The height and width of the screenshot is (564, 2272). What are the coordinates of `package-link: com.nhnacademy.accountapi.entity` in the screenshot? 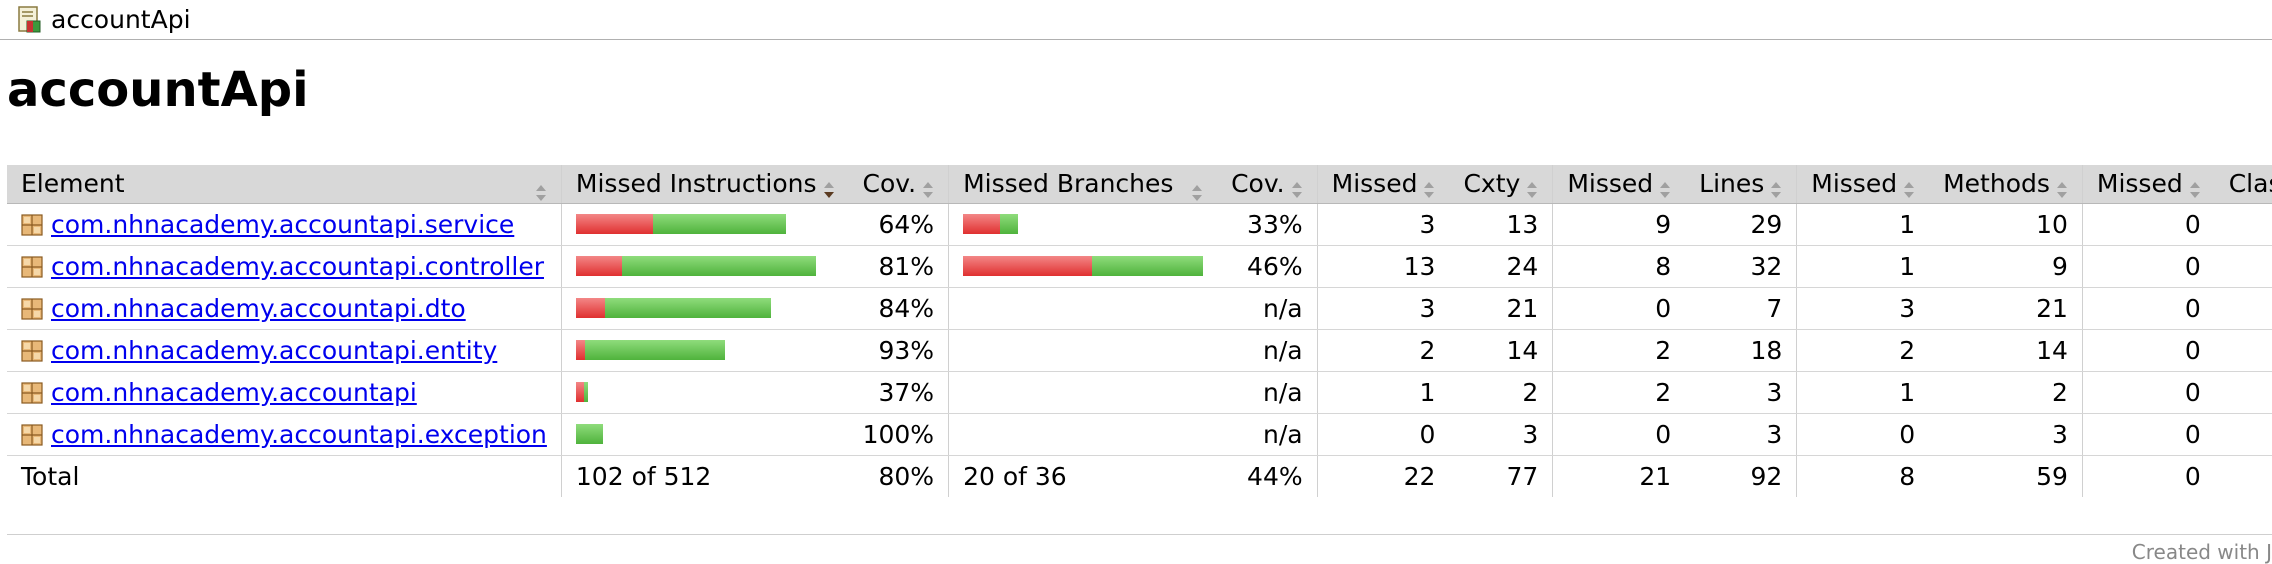 It's located at (274, 350).